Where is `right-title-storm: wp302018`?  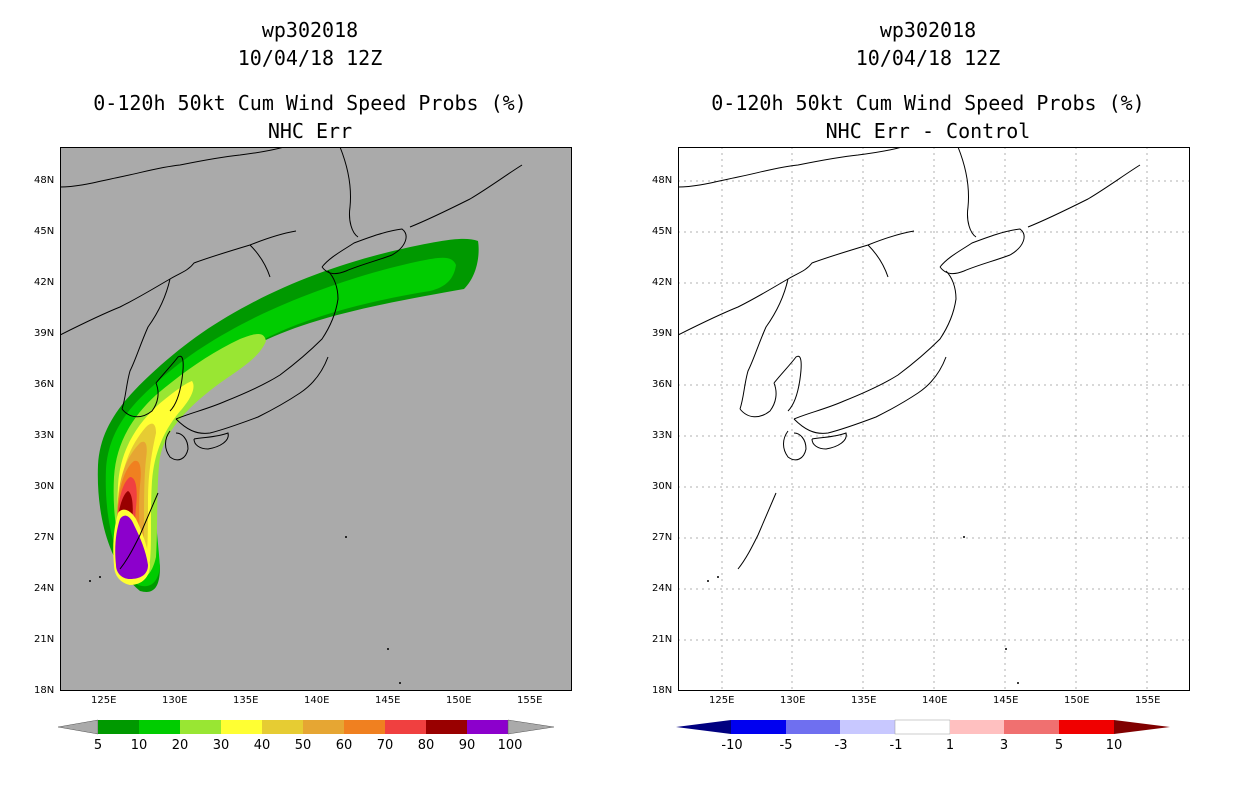 right-title-storm: wp302018 is located at coordinates (928, 30).